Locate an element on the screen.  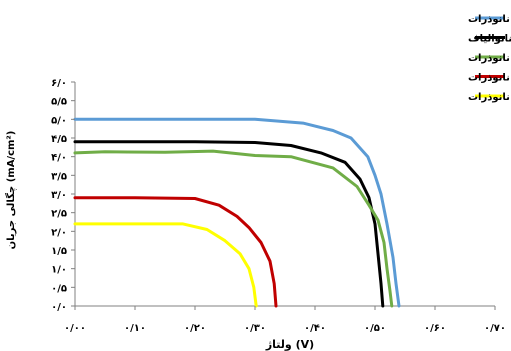
x-tick-label: ۰/۴۰ is located at coordinates (315, 328).